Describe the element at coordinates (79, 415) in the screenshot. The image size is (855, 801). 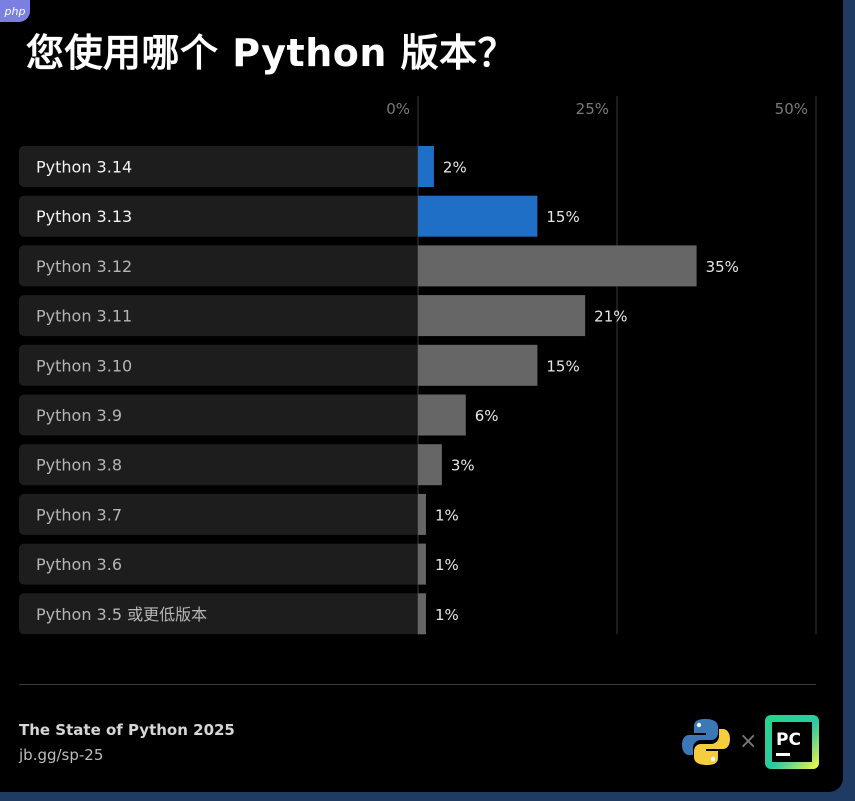
I see `category-label: Python 3.9` at that location.